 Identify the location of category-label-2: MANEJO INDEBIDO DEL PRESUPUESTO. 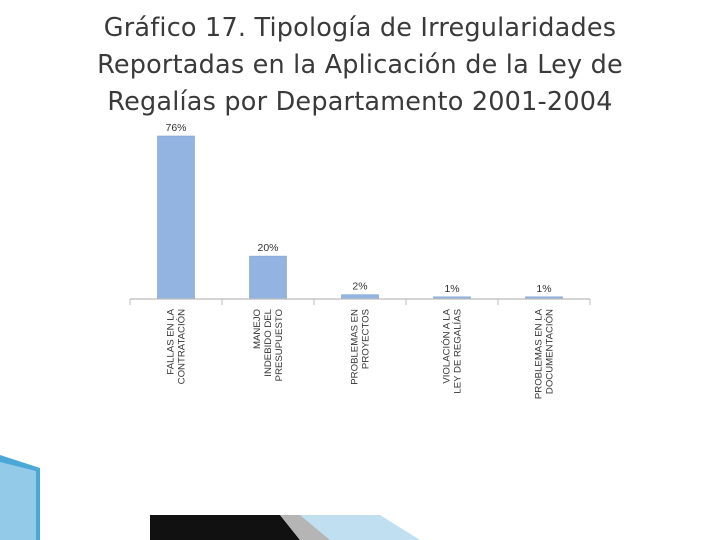
(268, 344).